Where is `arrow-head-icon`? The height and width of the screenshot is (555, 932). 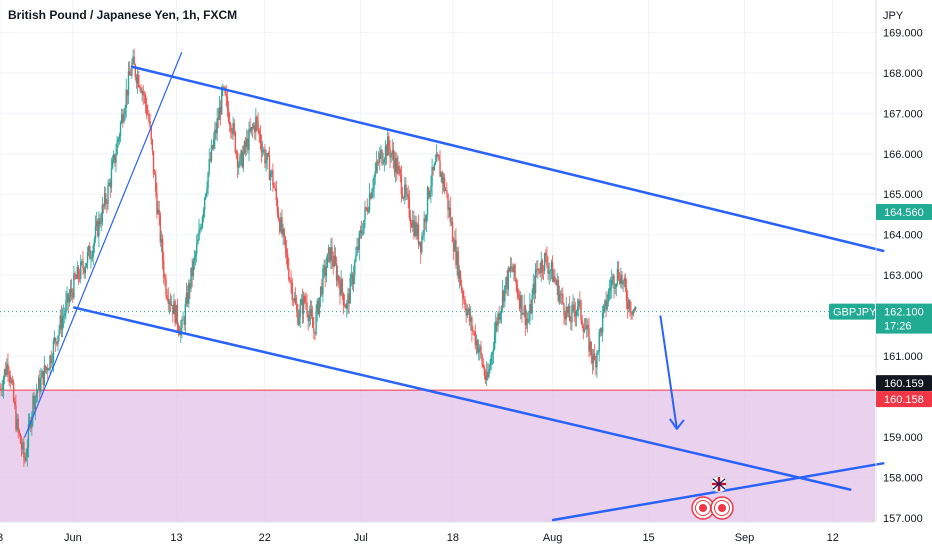 arrow-head-icon is located at coordinates (677, 424).